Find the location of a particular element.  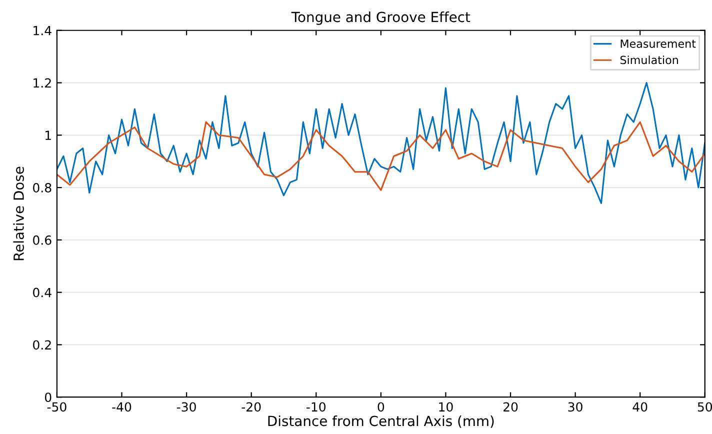

x-axis-title: Distance from Central Axis (mm) is located at coordinates (381, 421).